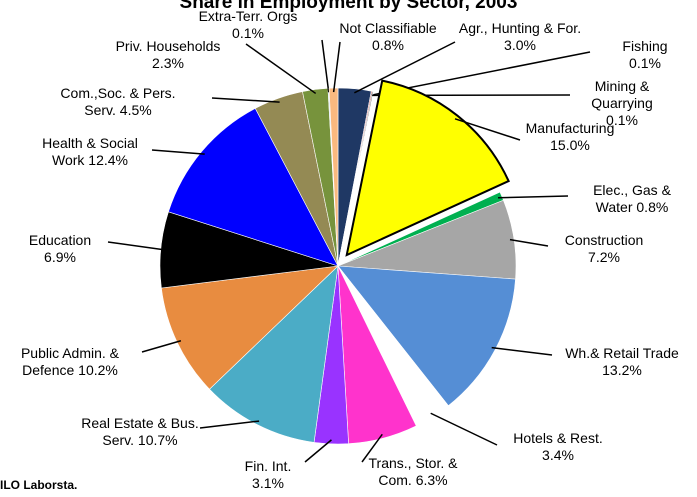 The image size is (697, 497). I want to click on value-label: 10.2%, so click(98, 370).